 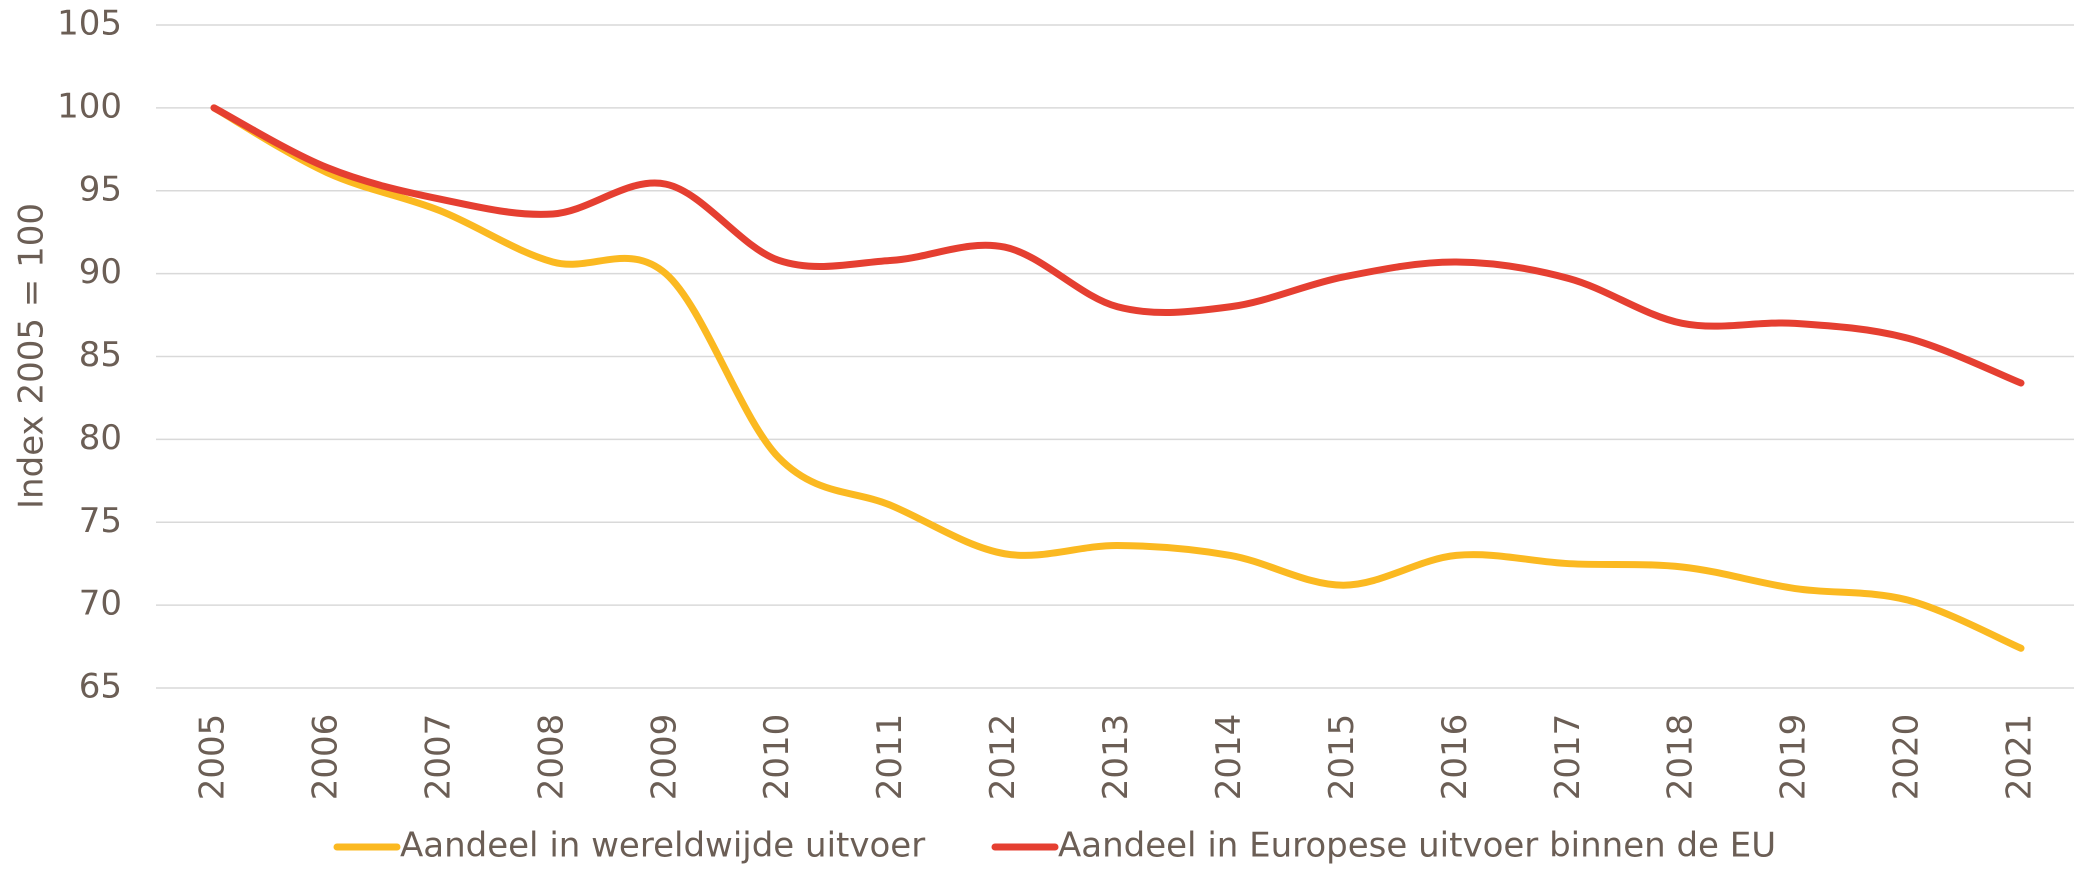 What do you see at coordinates (1907, 757) in the screenshot?
I see `x-tick-label: 2020` at bounding box center [1907, 757].